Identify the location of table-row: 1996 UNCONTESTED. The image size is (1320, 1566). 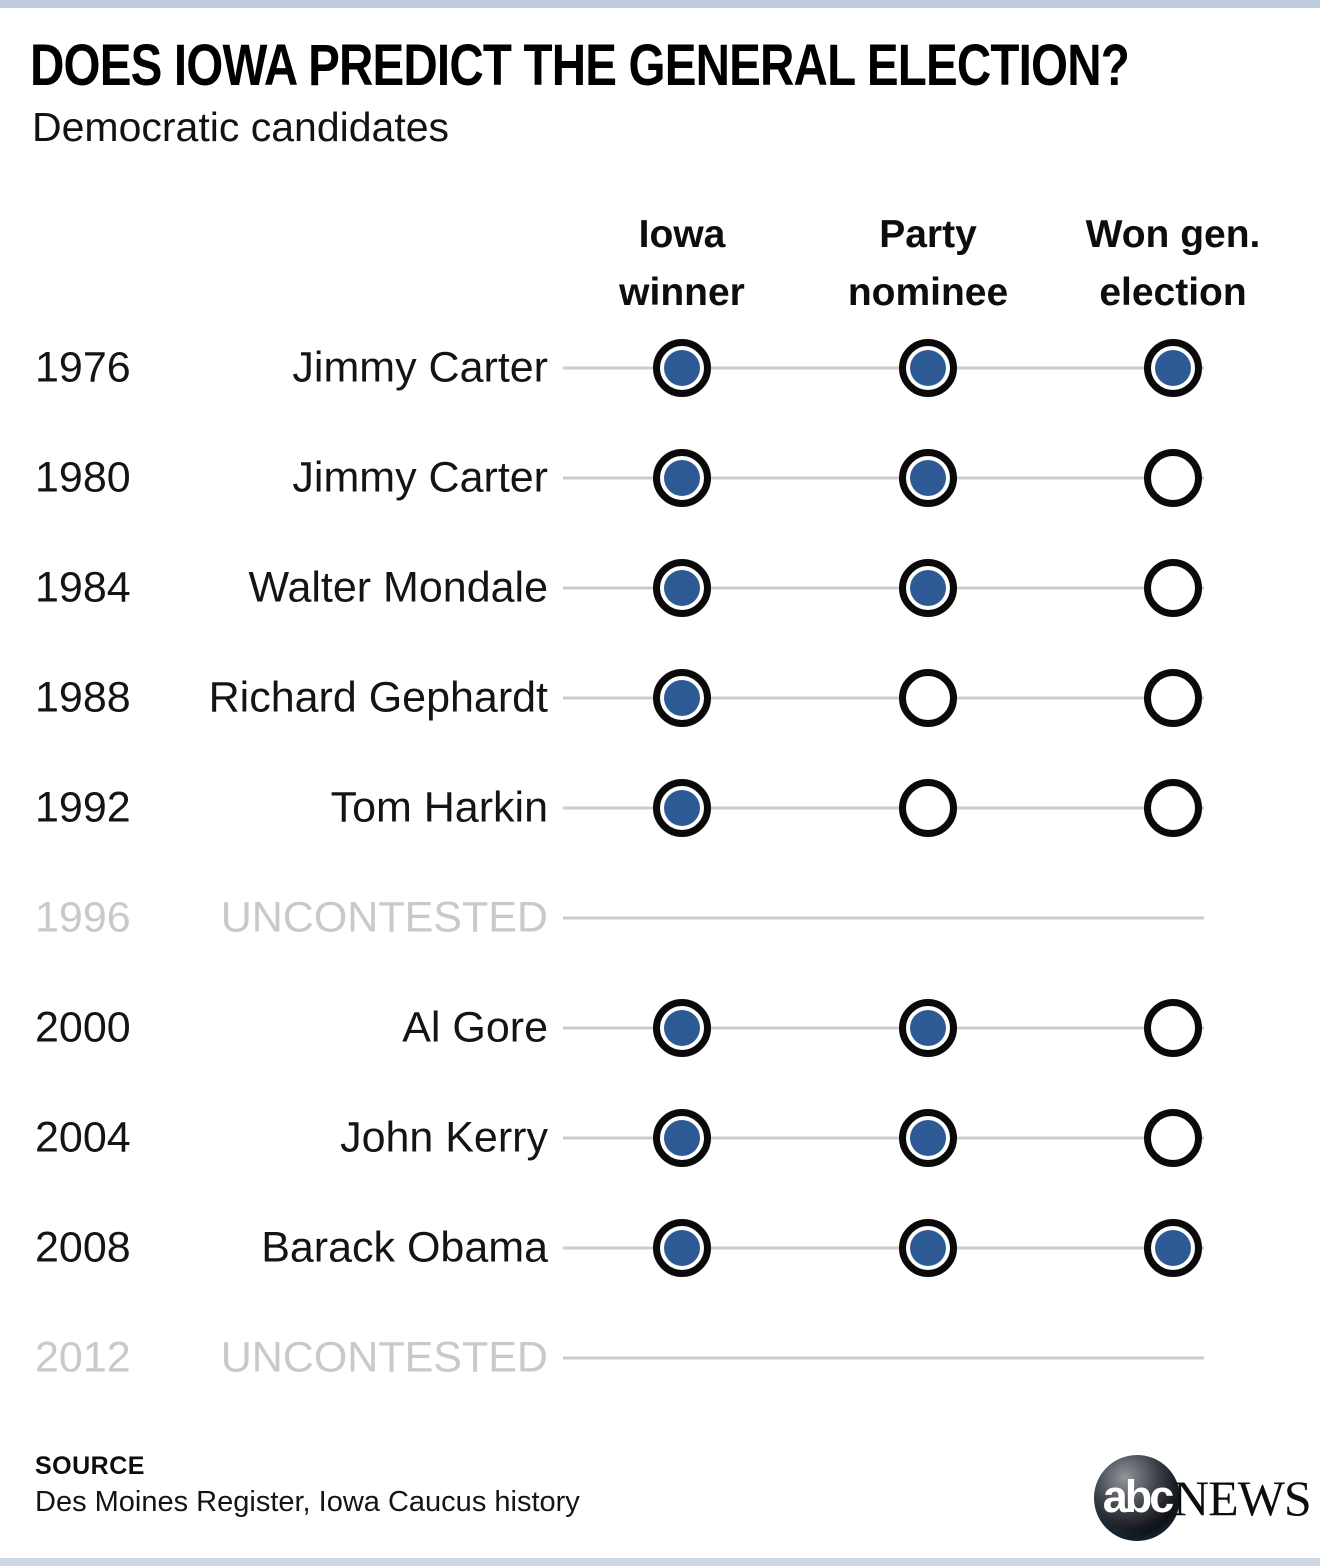
(660, 918).